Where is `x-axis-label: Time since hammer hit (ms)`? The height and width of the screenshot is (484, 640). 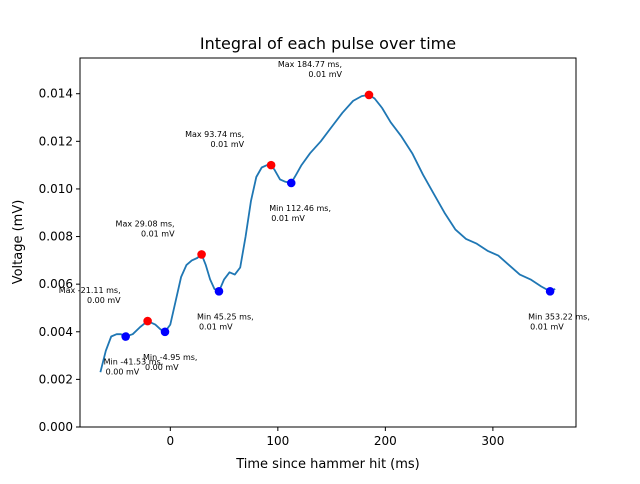
x-axis-label: Time since hammer hit (ms) is located at coordinates (327, 464).